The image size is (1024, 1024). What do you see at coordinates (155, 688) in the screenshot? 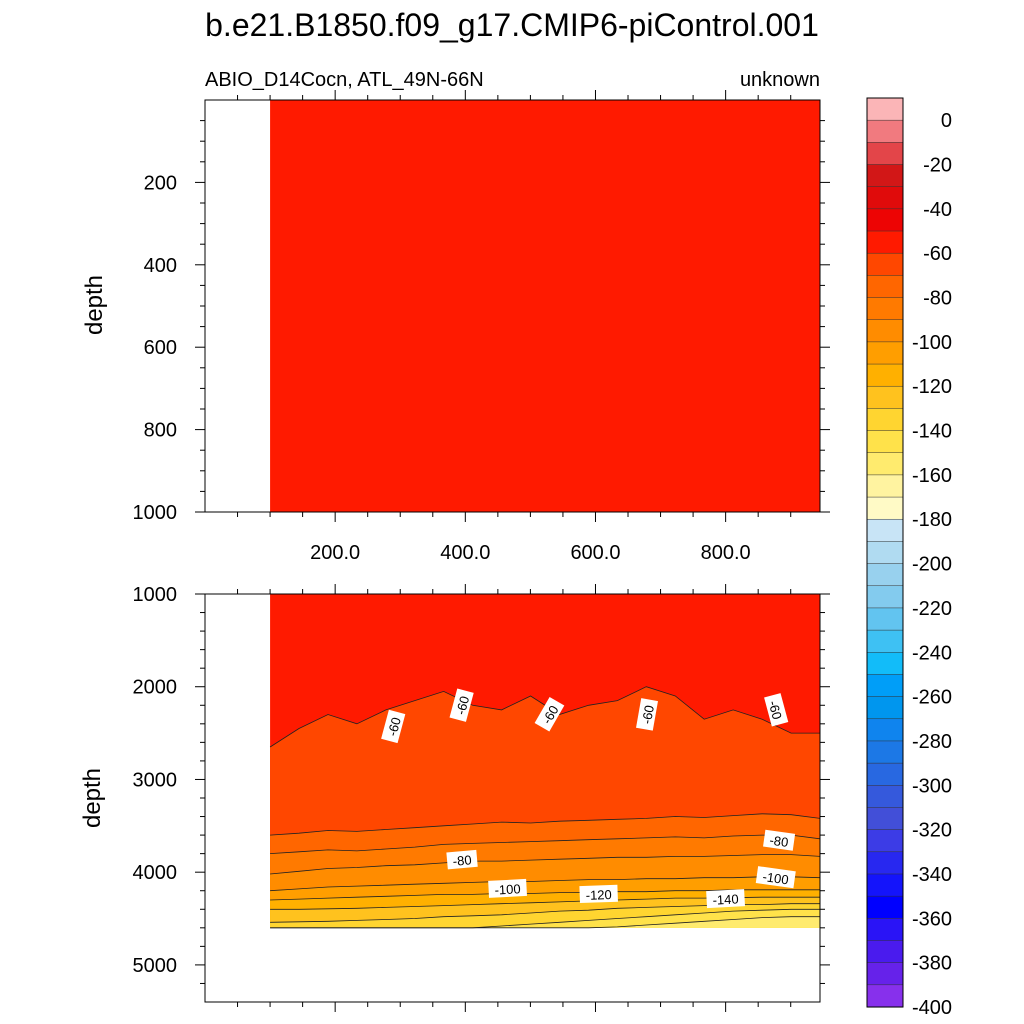
I see `lower-y-tick-label: 2000` at bounding box center [155, 688].